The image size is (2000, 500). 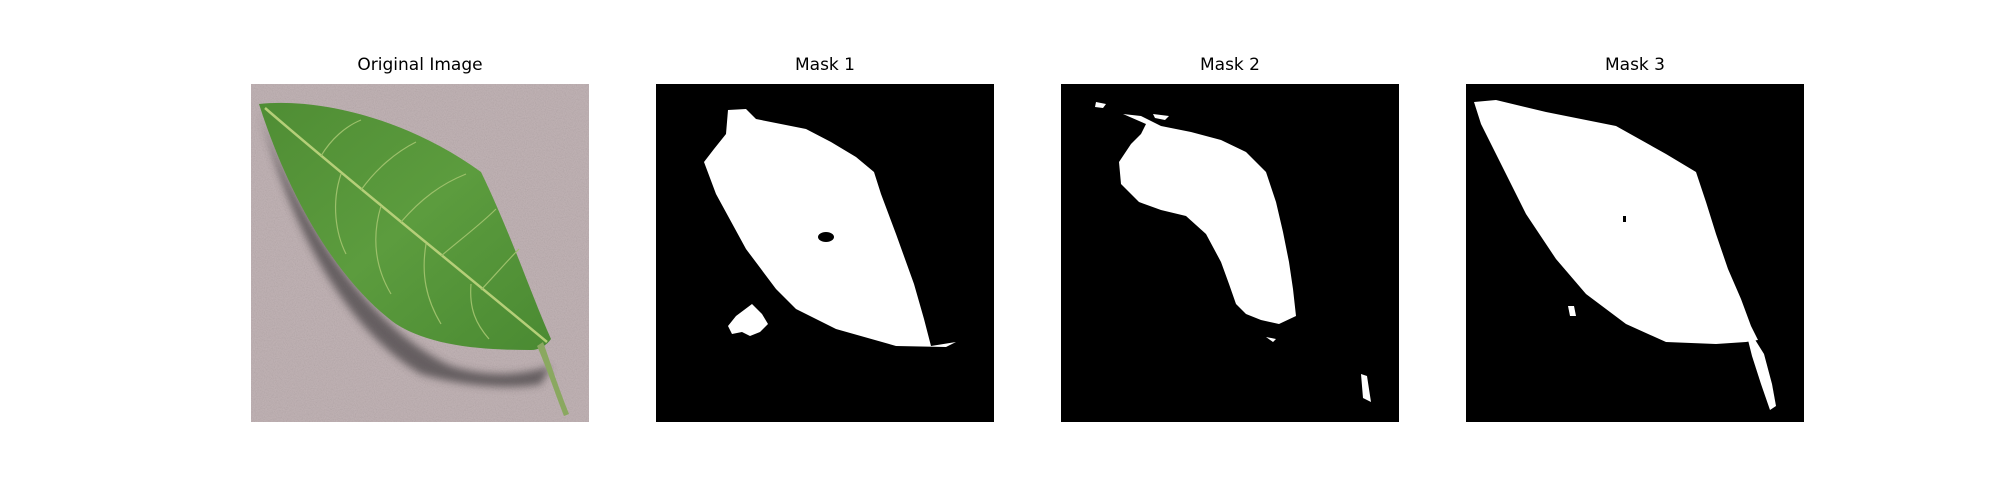 What do you see at coordinates (1207, 219) in the screenshot?
I see `mask-2-region` at bounding box center [1207, 219].